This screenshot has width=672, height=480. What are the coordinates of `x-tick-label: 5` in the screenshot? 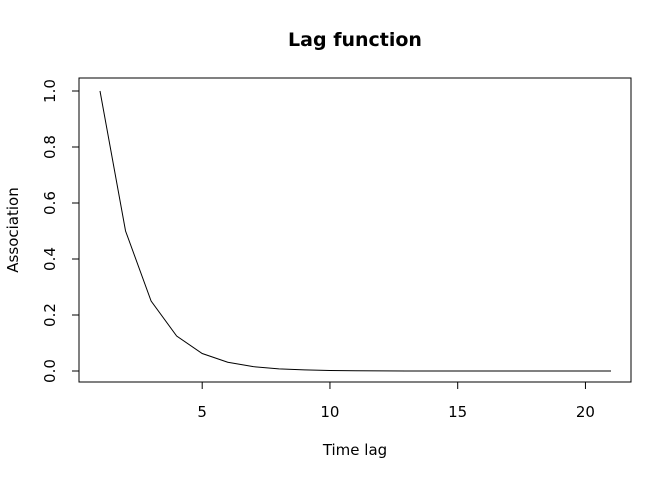 It's located at (202, 412).